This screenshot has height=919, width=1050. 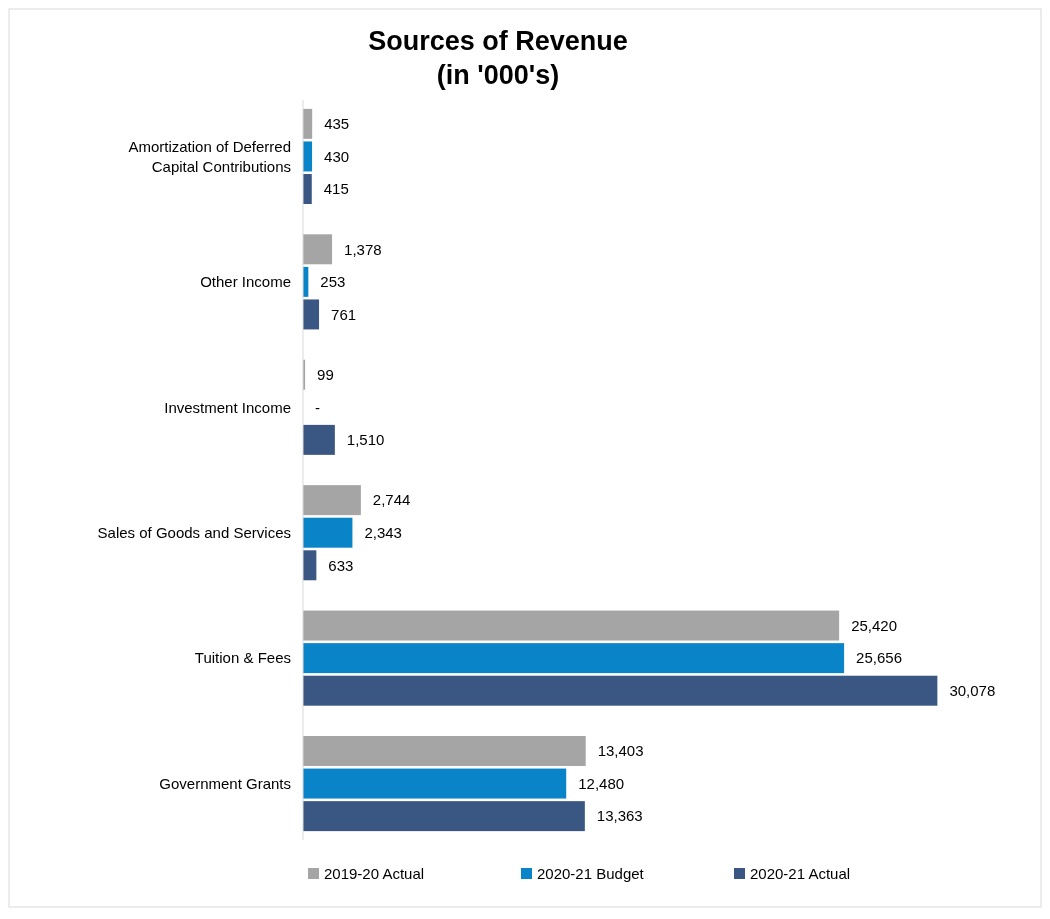 What do you see at coordinates (498, 58) in the screenshot?
I see `chart-title: Sources of Revenue (in '000's)` at bounding box center [498, 58].